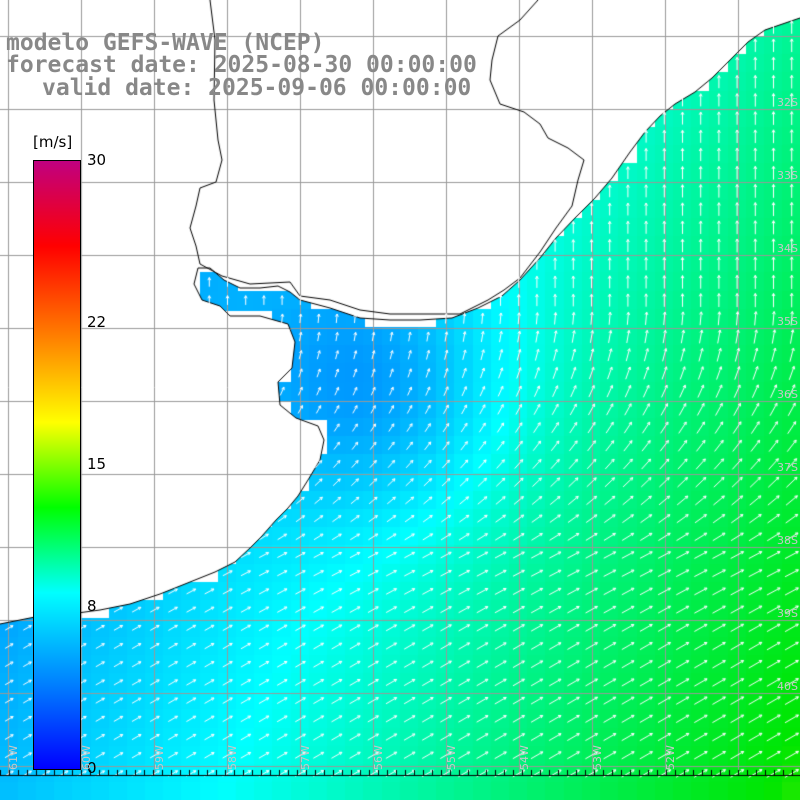  I want to click on longitude-label: 57W, so click(305, 757).